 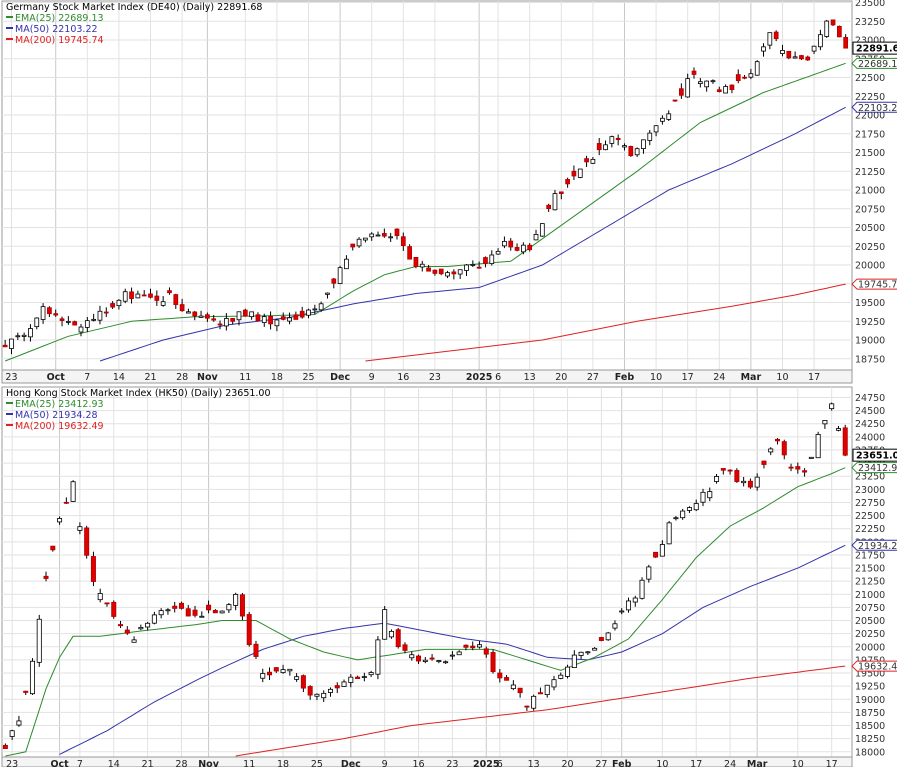 I want to click on x-tick-label: Mar, so click(x=751, y=377).